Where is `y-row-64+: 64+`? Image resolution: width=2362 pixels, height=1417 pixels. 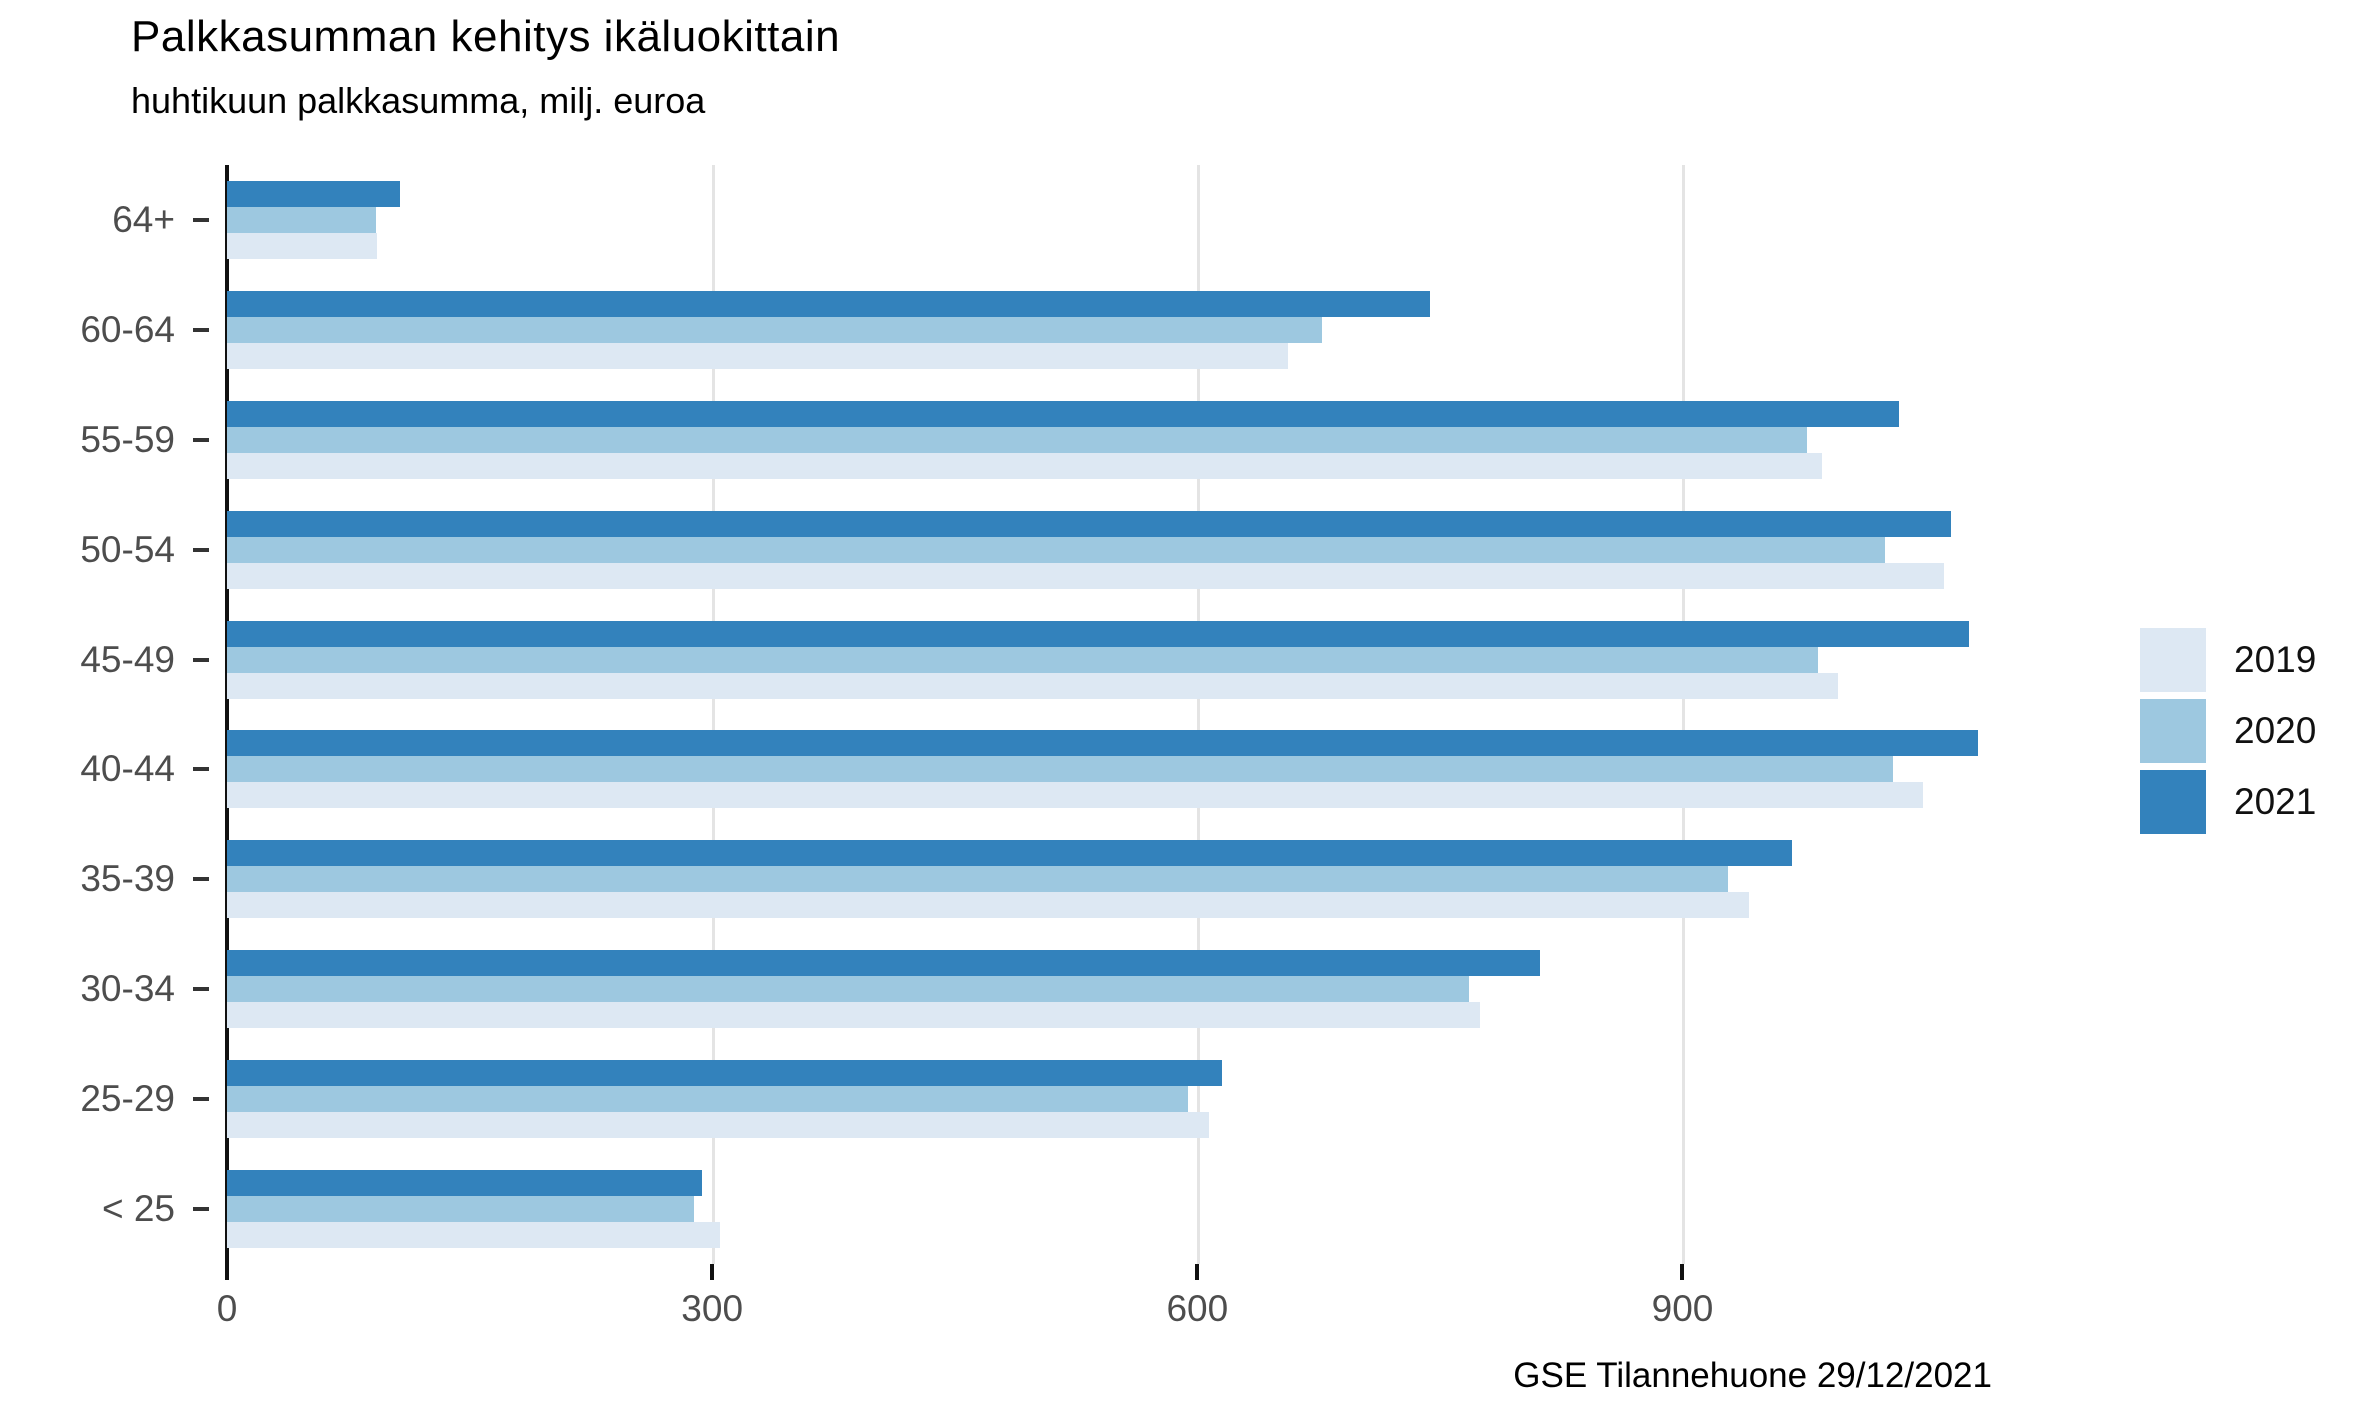
y-row-64+: 64+ is located at coordinates (113, 220).